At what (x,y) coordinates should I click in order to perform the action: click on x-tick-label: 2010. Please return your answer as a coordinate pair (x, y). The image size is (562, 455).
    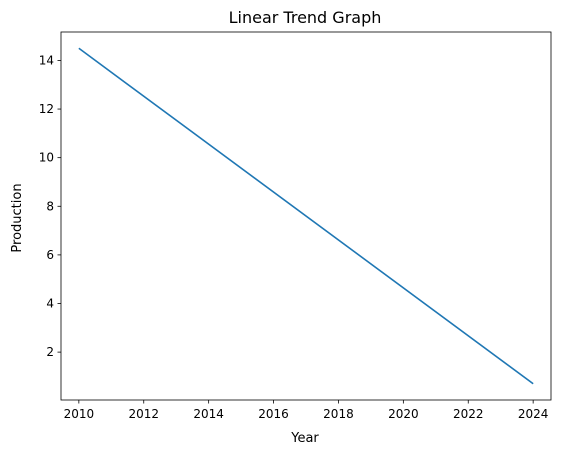
    Looking at the image, I should click on (79, 414).